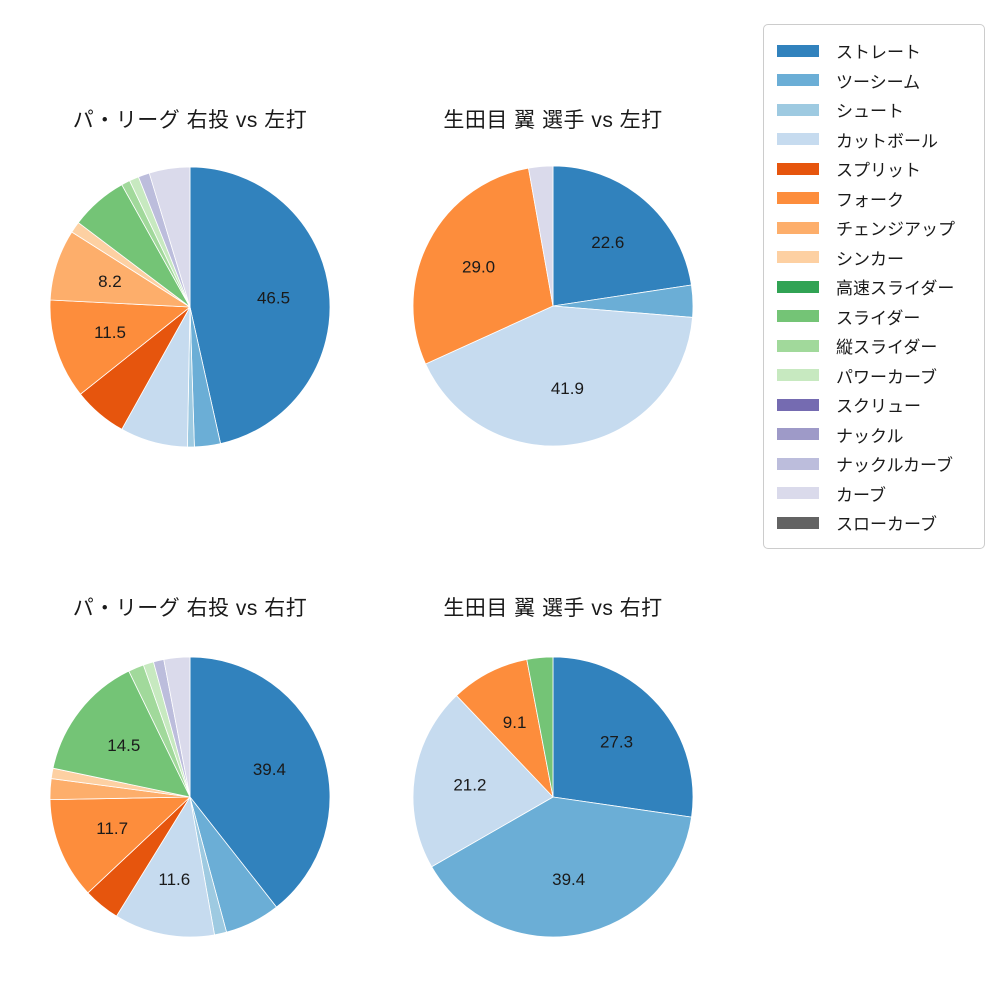 The image size is (1000, 1000). I want to click on legend-item-label: スプリット, so click(878, 170).